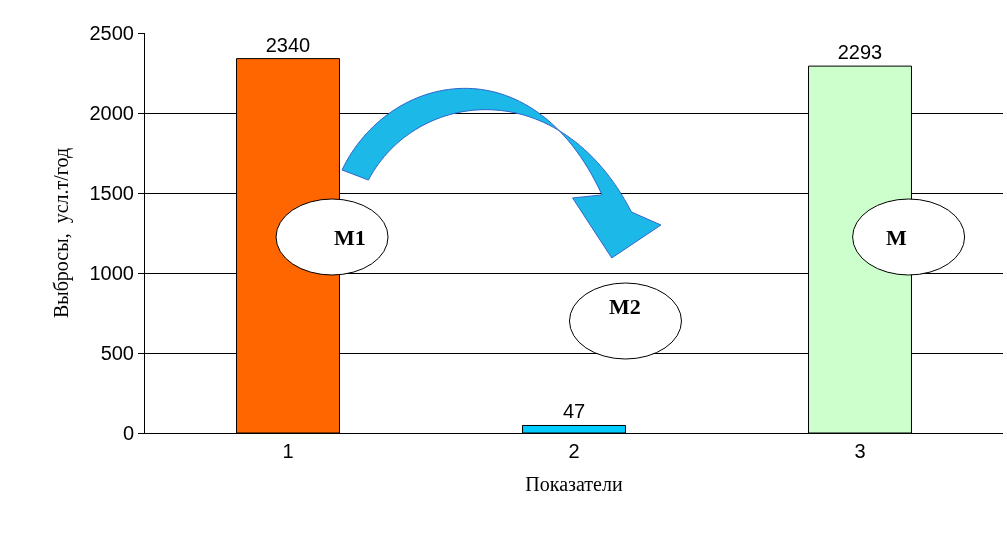 Image resolution: width=1007 pixels, height=533 pixels. I want to click on y-tick-label: 1000, so click(111, 273).